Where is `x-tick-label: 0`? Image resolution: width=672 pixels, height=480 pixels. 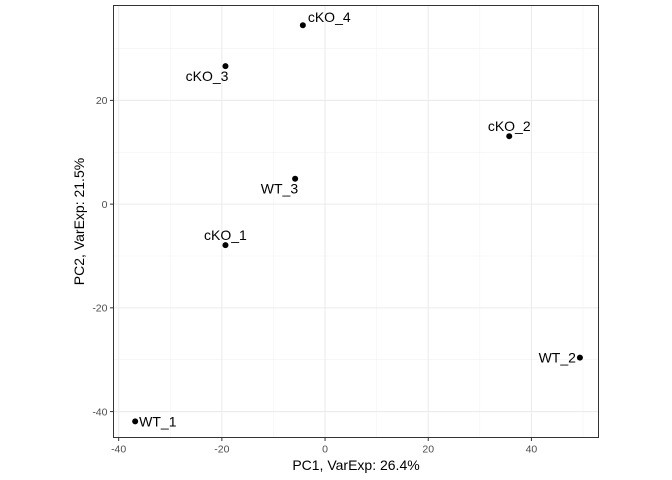
x-tick-label: 0 is located at coordinates (325, 450).